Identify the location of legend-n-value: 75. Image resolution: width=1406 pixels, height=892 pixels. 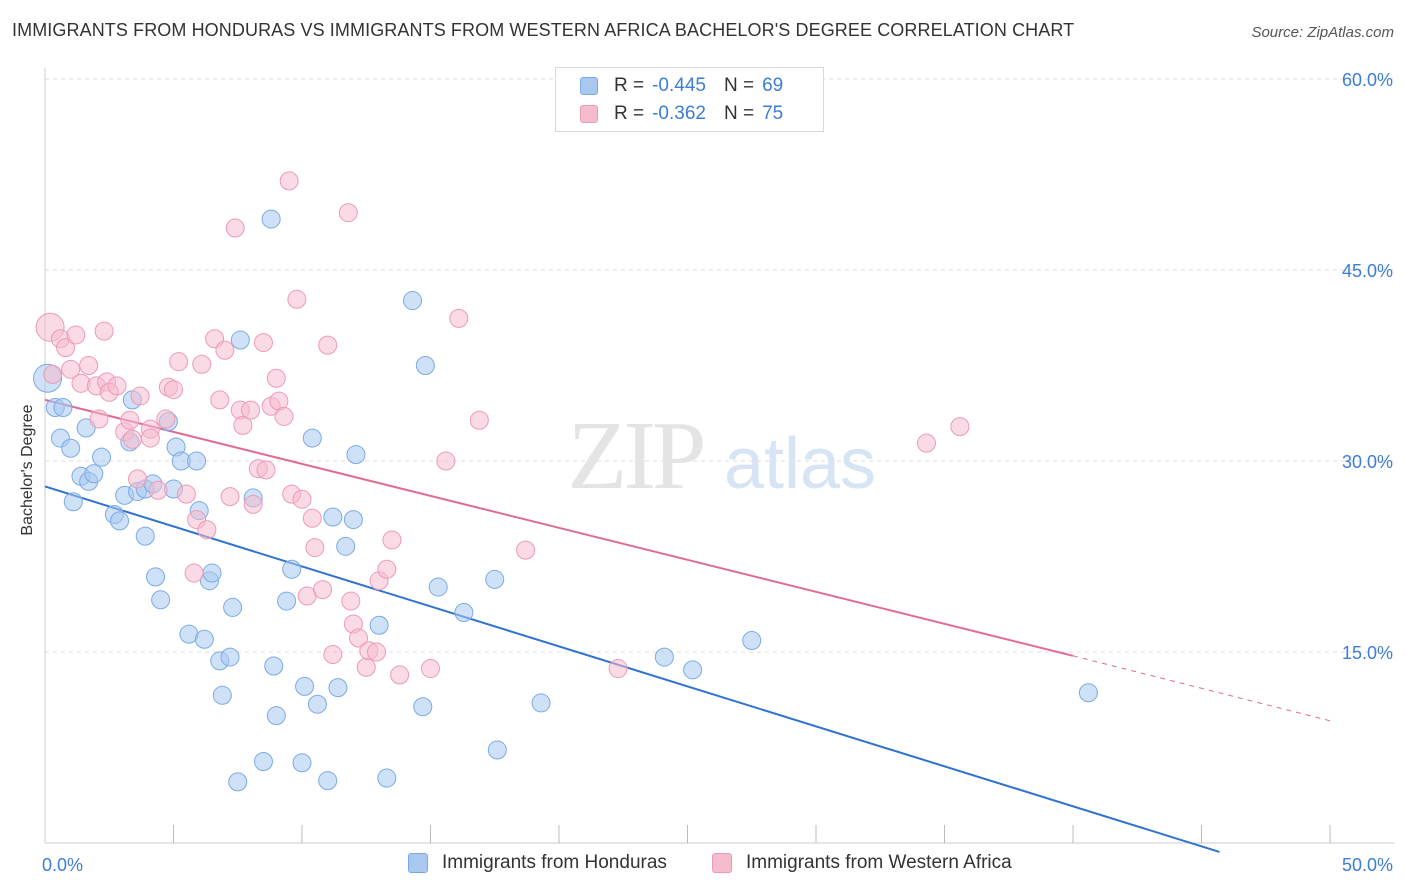
(773, 113).